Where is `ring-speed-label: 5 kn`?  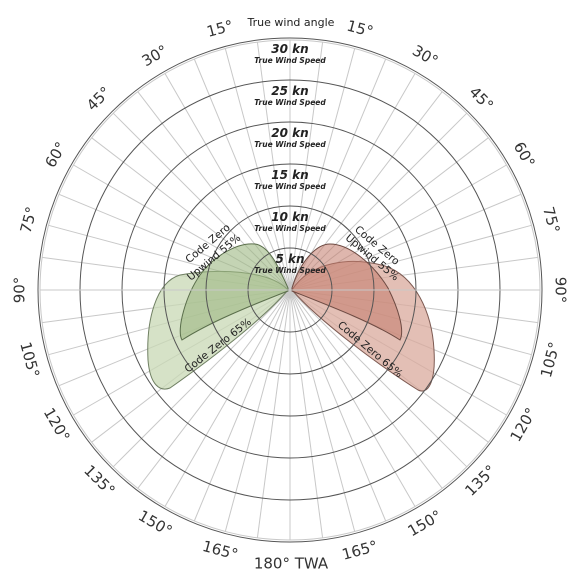 ring-speed-label: 5 kn is located at coordinates (289, 259).